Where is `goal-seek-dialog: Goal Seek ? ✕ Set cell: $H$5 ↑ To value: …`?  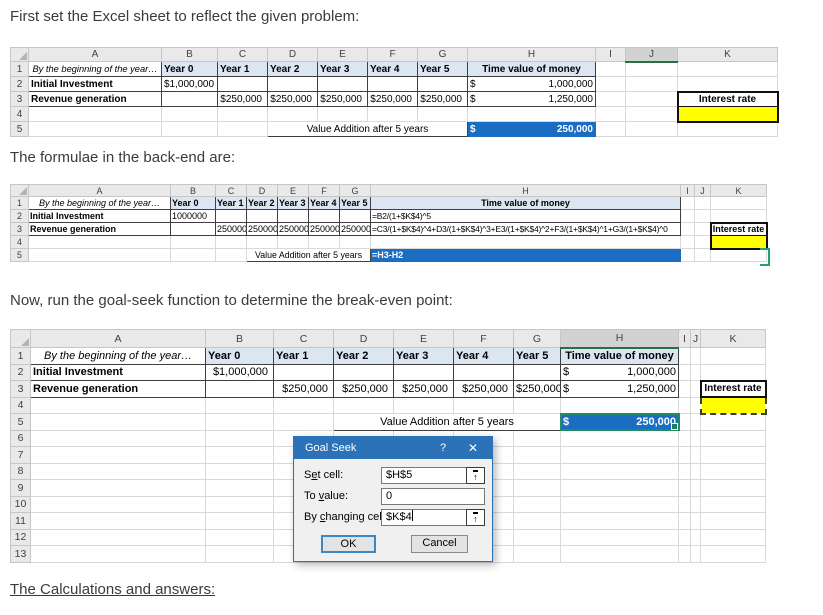 goal-seek-dialog: Goal Seek ? ✕ Set cell: $H$5 ↑ To value: … is located at coordinates (393, 499).